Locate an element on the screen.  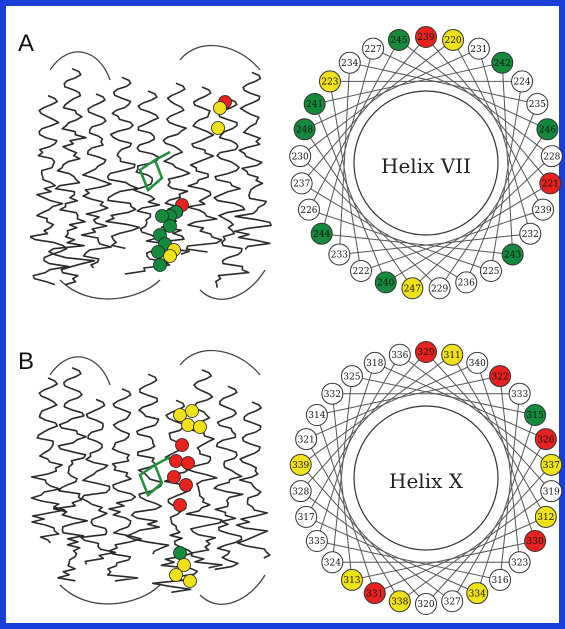
residue-label: 233 is located at coordinates (339, 256).